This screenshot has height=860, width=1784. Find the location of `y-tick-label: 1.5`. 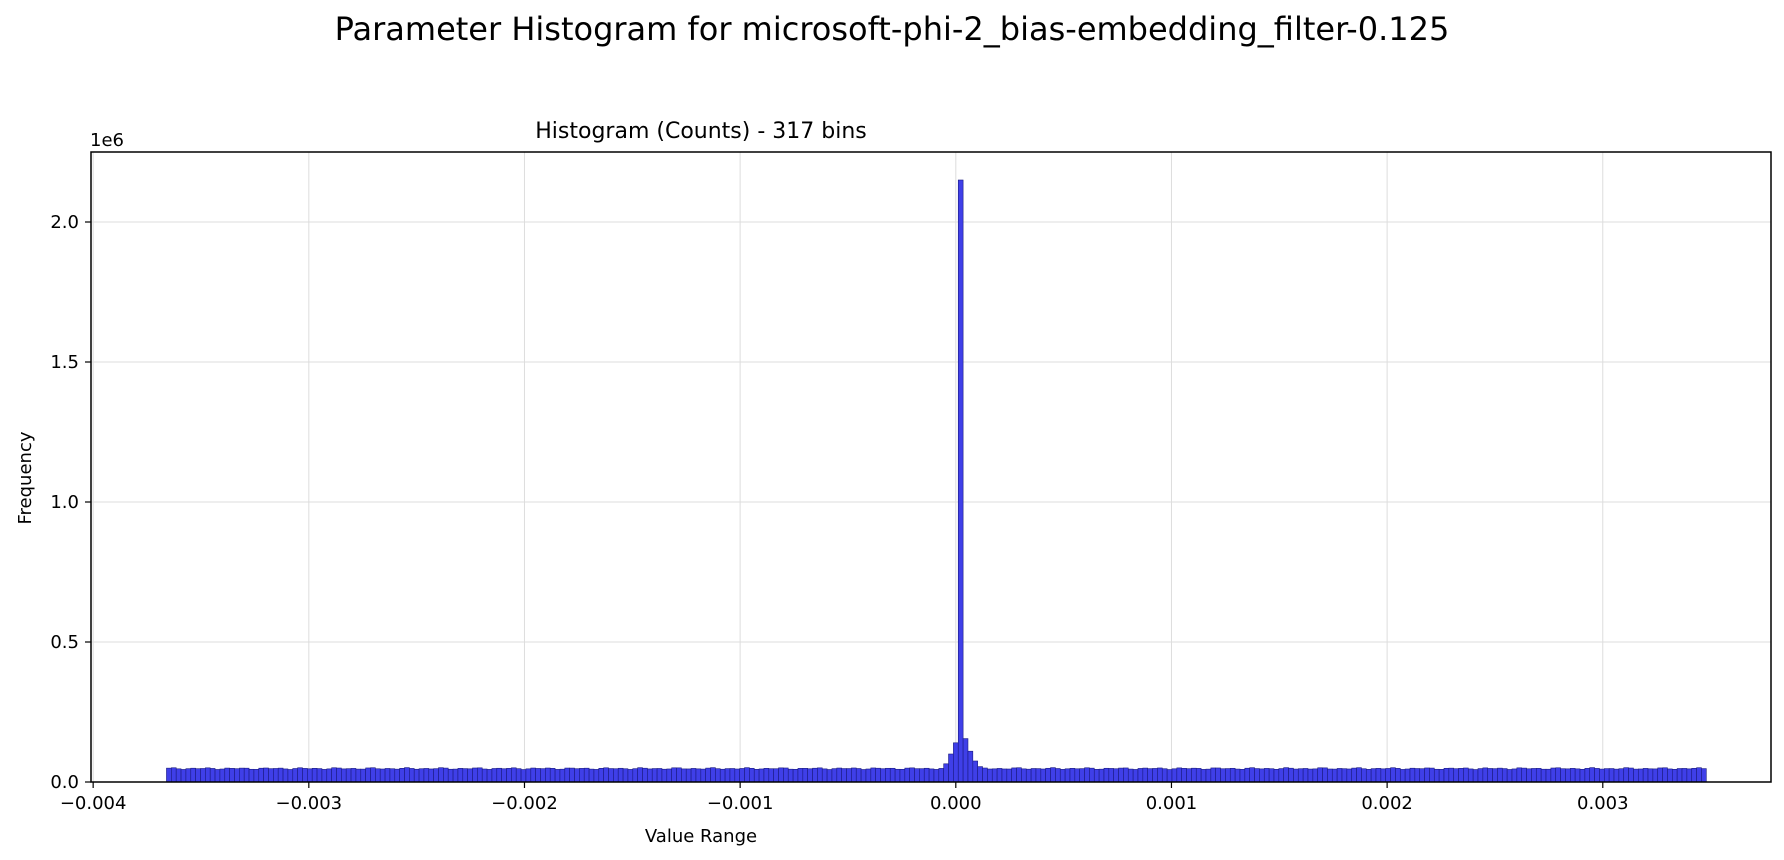

y-tick-label: 1.5 is located at coordinates (64, 362).